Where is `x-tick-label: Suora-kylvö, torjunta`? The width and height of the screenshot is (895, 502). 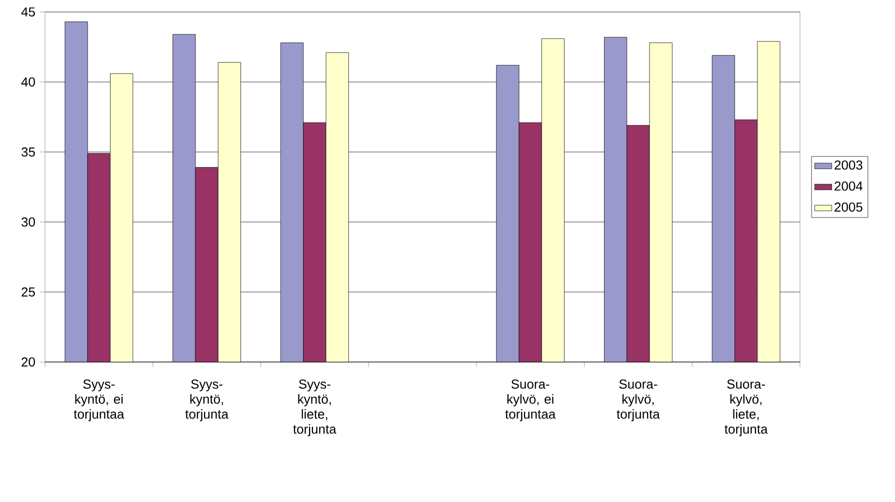
x-tick-label: Suora-kylvö, torjunta is located at coordinates (638, 401).